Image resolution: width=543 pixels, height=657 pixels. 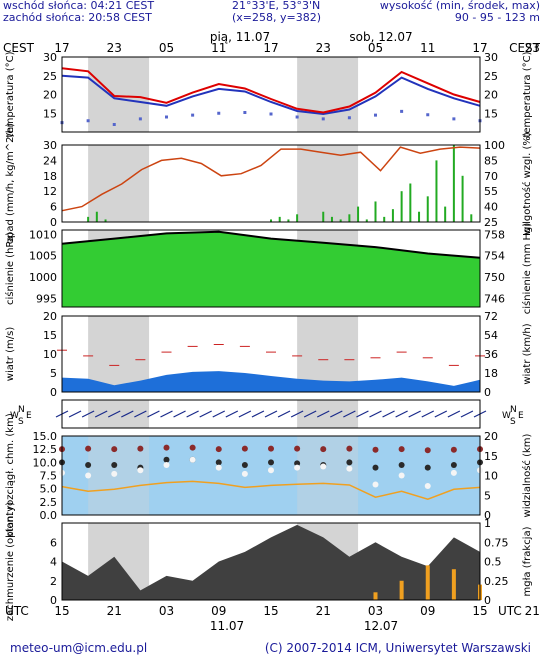 I want to click on y-axis-label-left: wiatr (m/s), so click(x=10, y=354).